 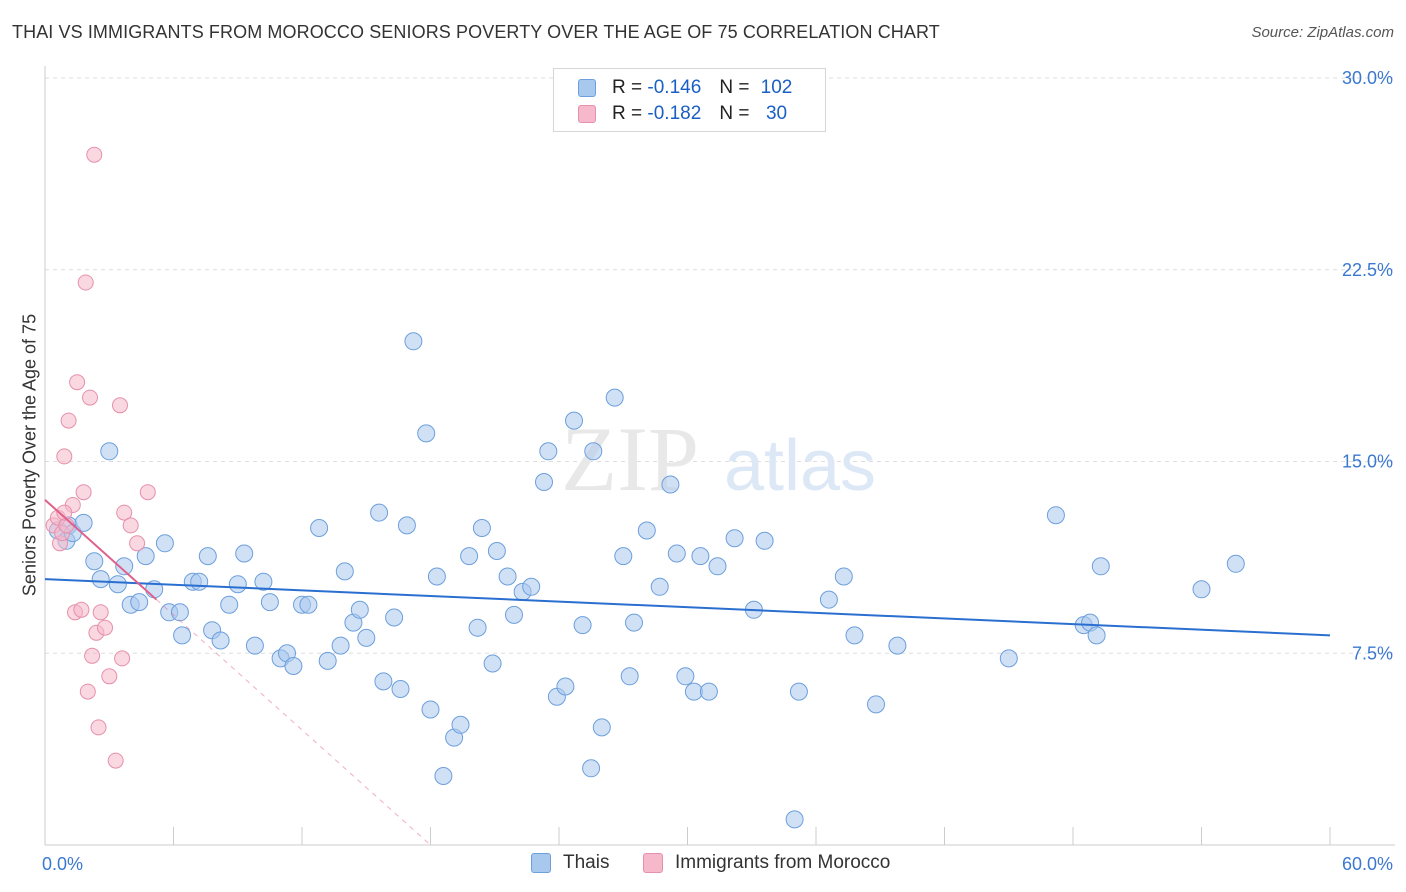 I want to click on legend-row-morocco: R = -0.182 N = 30, so click(x=682, y=114).